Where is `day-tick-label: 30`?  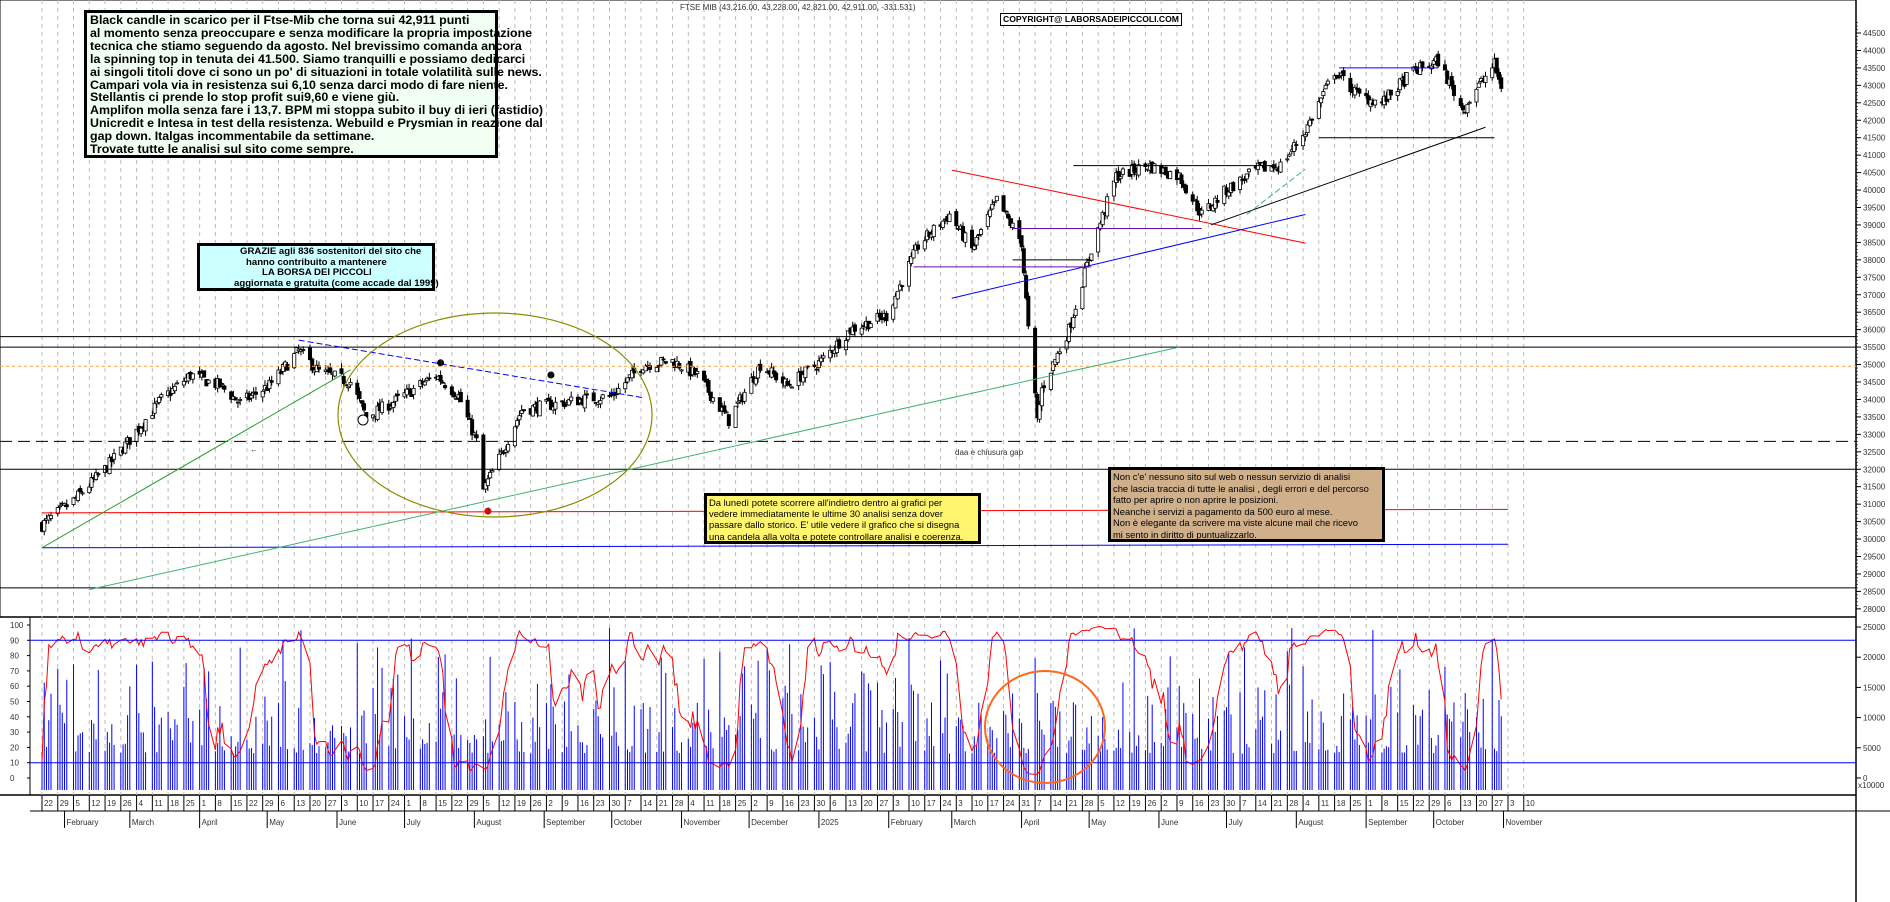
day-tick-label: 30 is located at coordinates (1230, 803).